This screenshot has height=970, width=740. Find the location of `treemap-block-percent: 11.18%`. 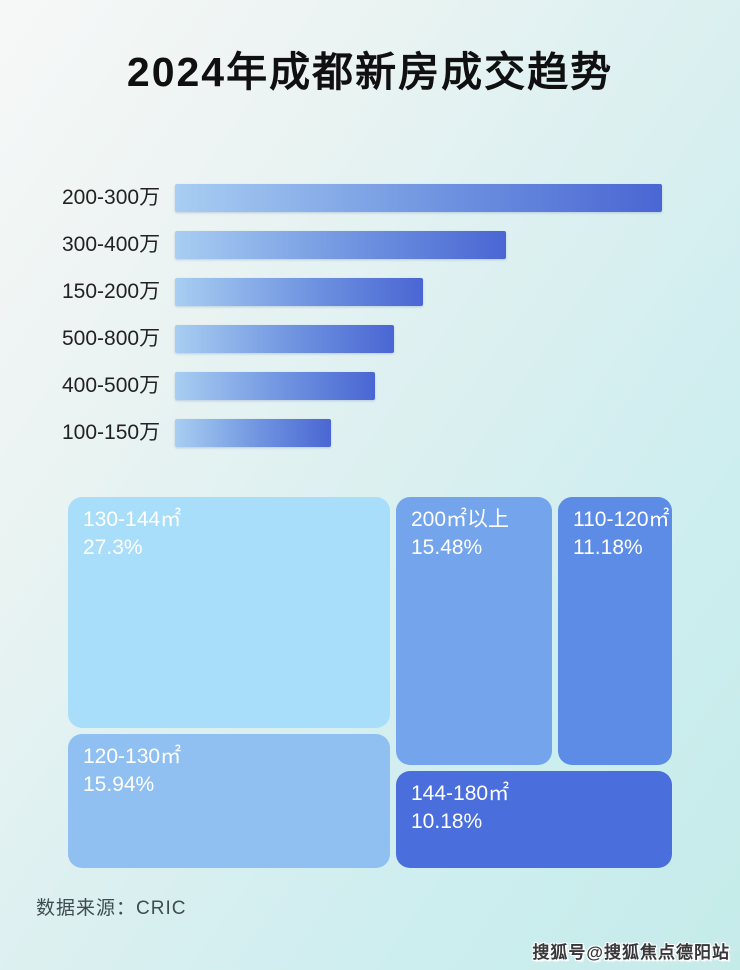

treemap-block-percent: 11.18% is located at coordinates (608, 547).